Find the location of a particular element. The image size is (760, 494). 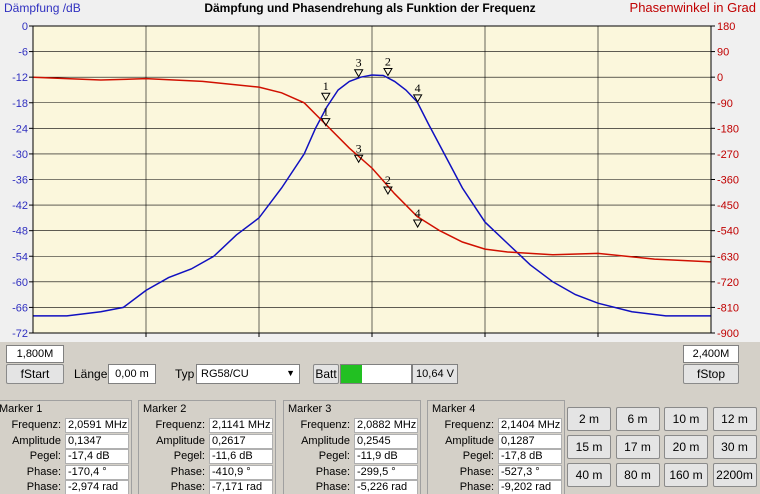

marker-field-value: -17,4 dB is located at coordinates (97, 456).